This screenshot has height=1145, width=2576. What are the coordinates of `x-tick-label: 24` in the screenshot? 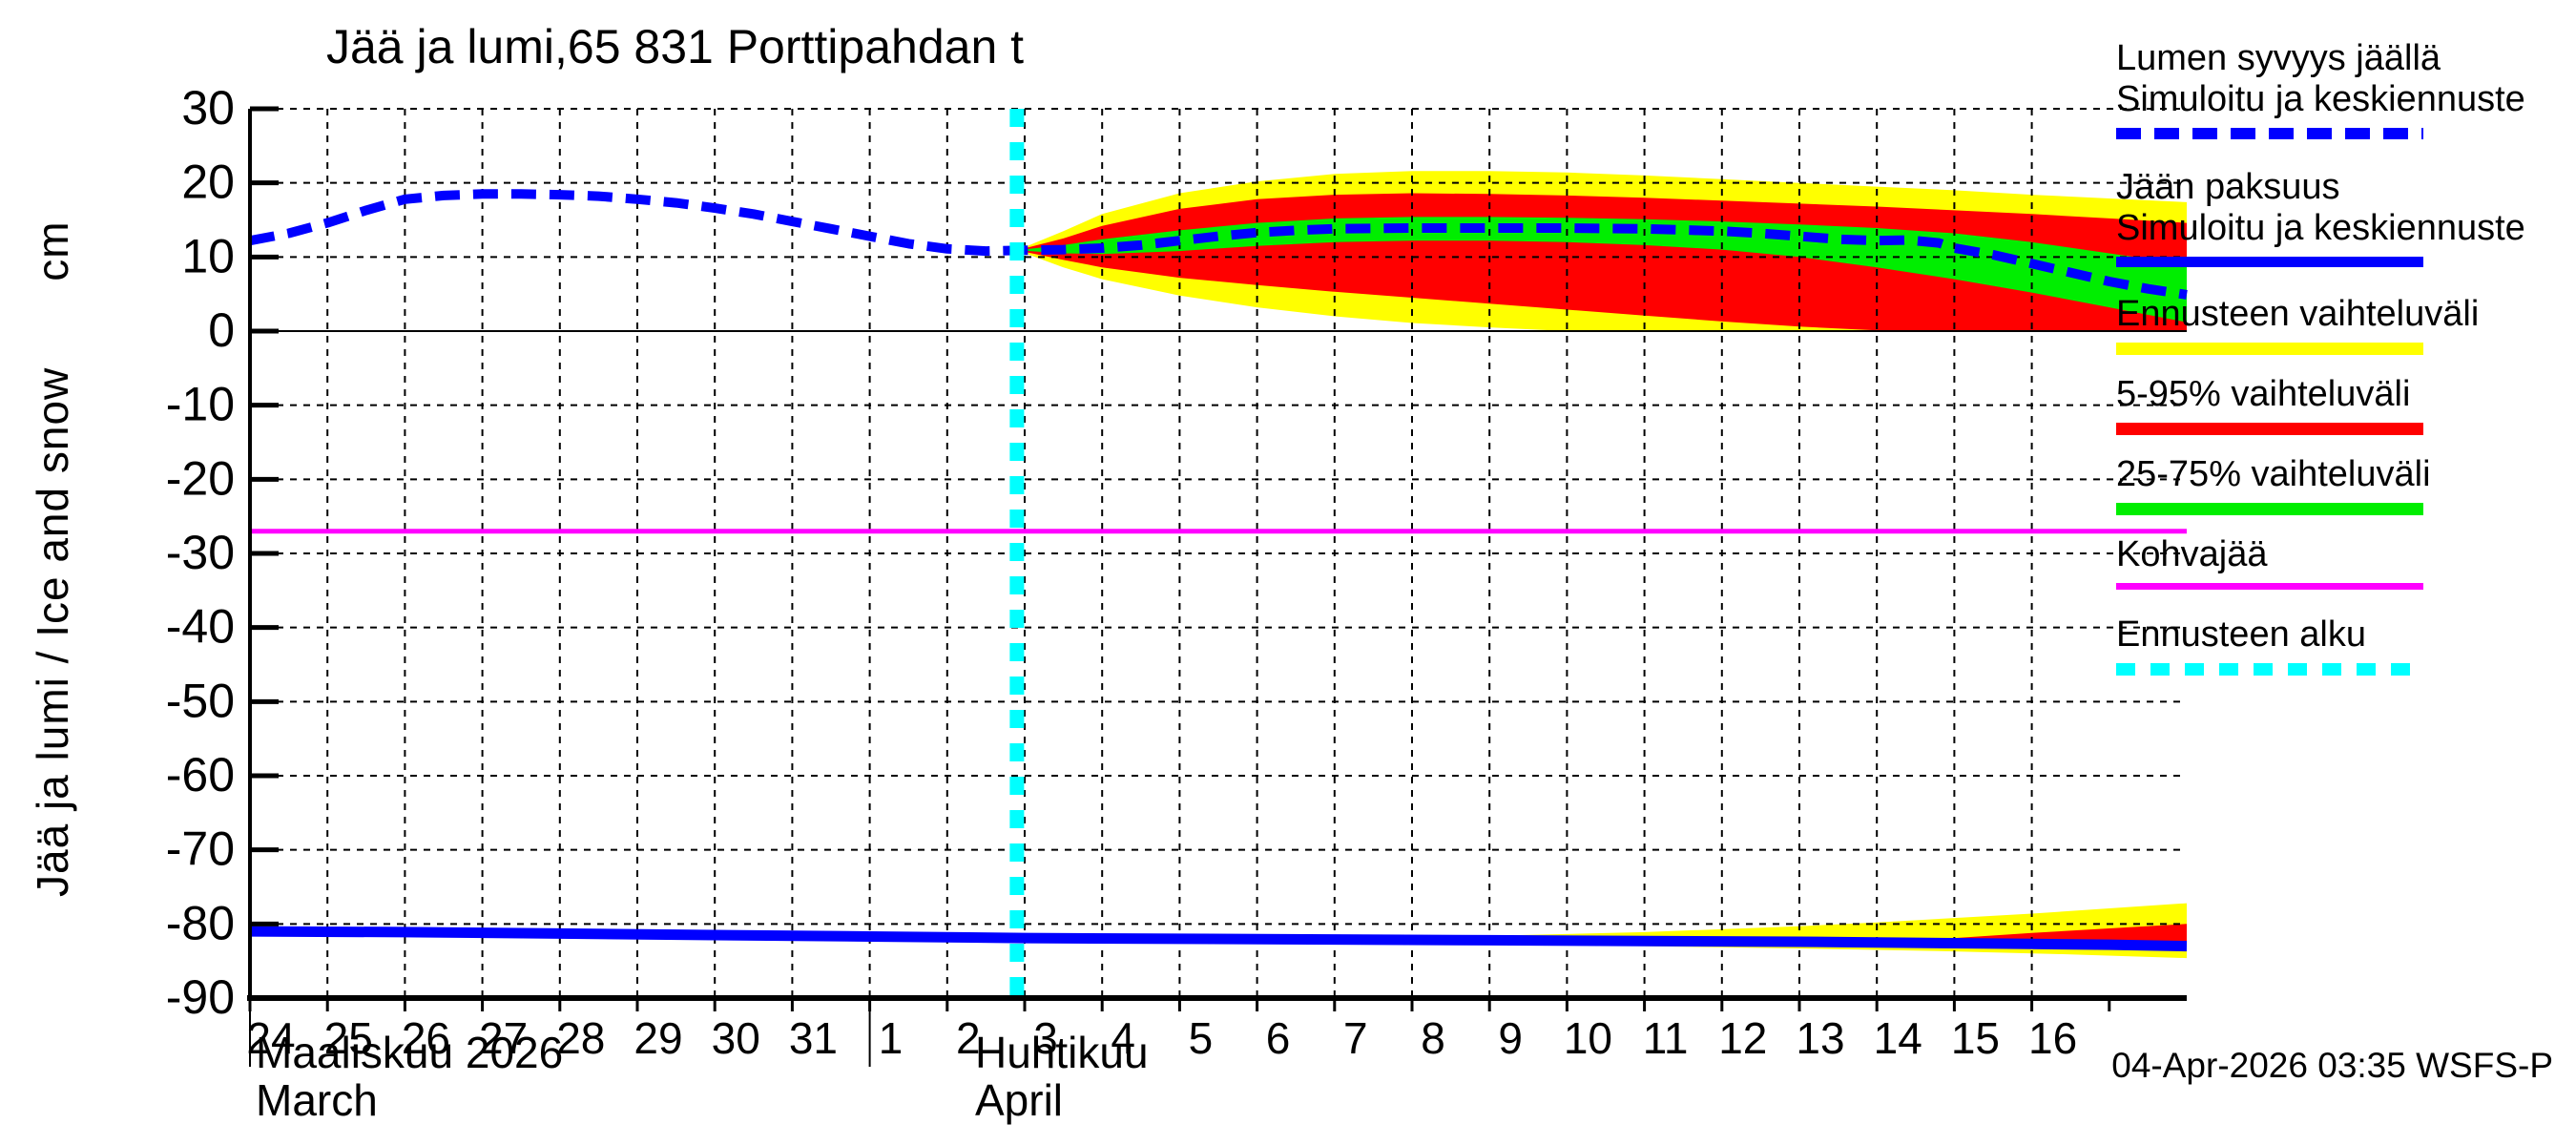 It's located at (270, 1038).